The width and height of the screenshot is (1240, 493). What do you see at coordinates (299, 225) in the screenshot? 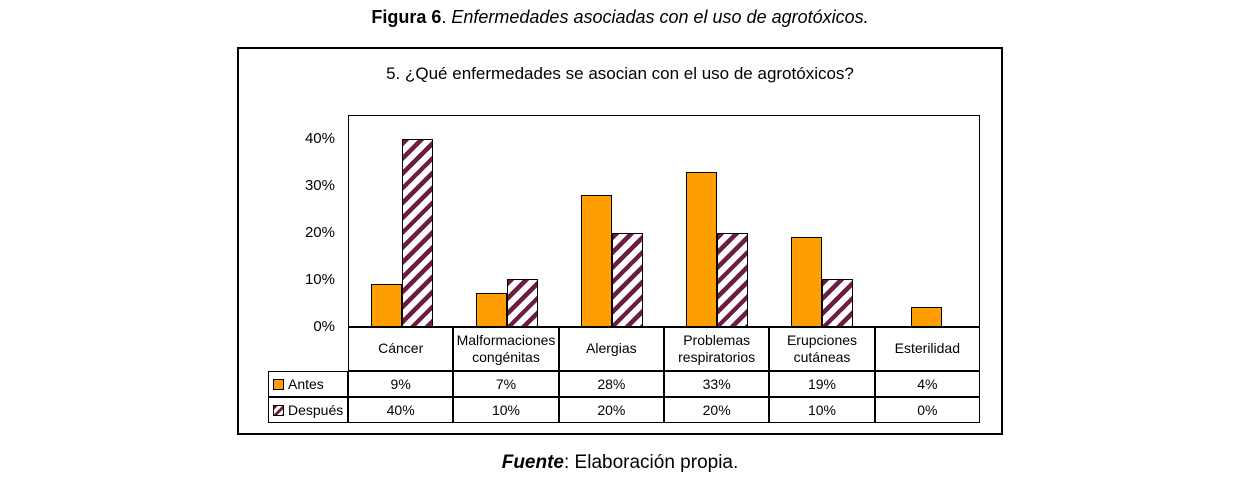
I see `y-axis-ticks: 0% 10% 20% 30% 40%` at bounding box center [299, 225].